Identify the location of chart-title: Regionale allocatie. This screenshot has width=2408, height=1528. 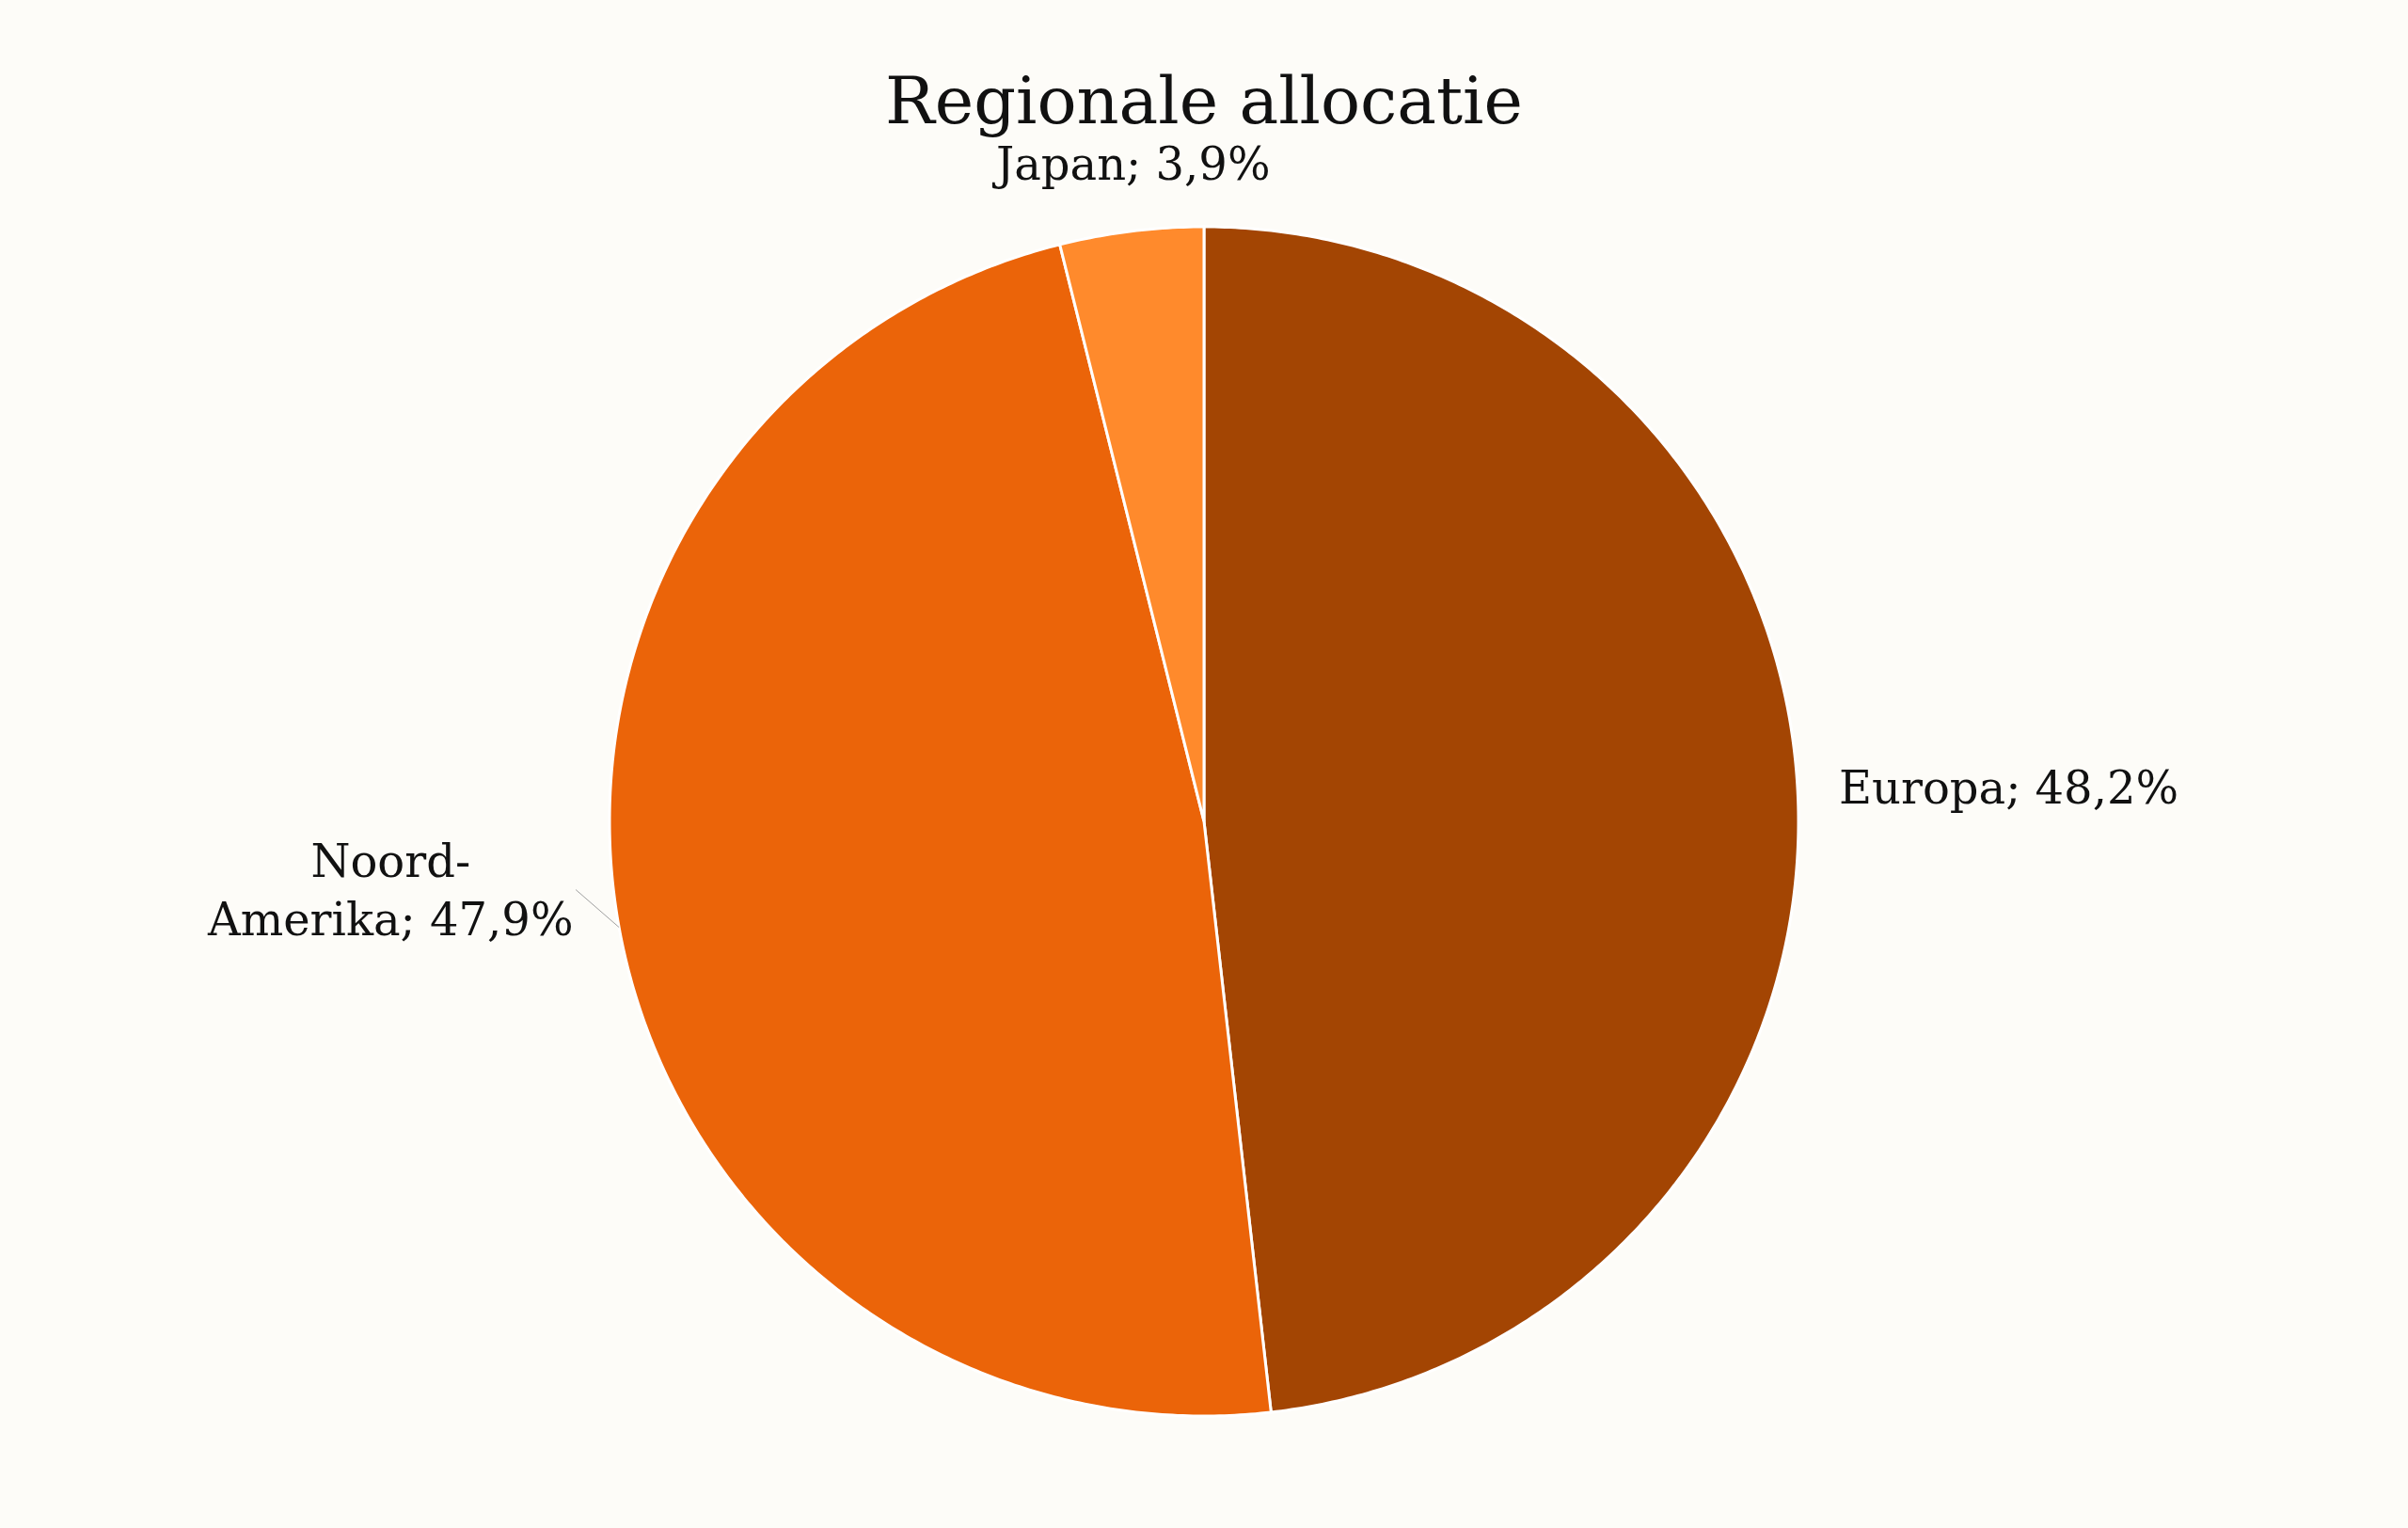
(1204, 100).